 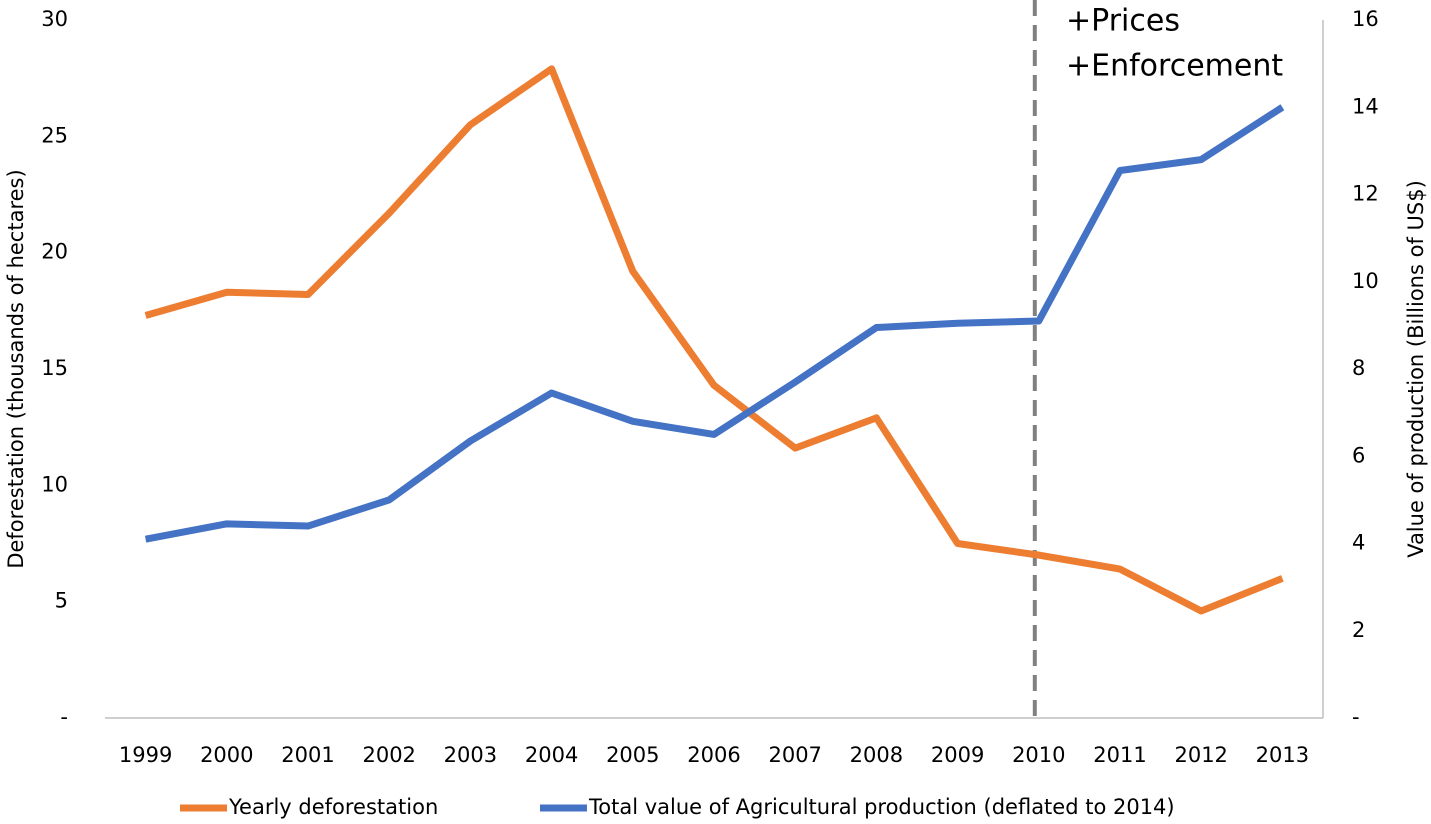 I want to click on x-tick-label: 2013, so click(x=1282, y=755).